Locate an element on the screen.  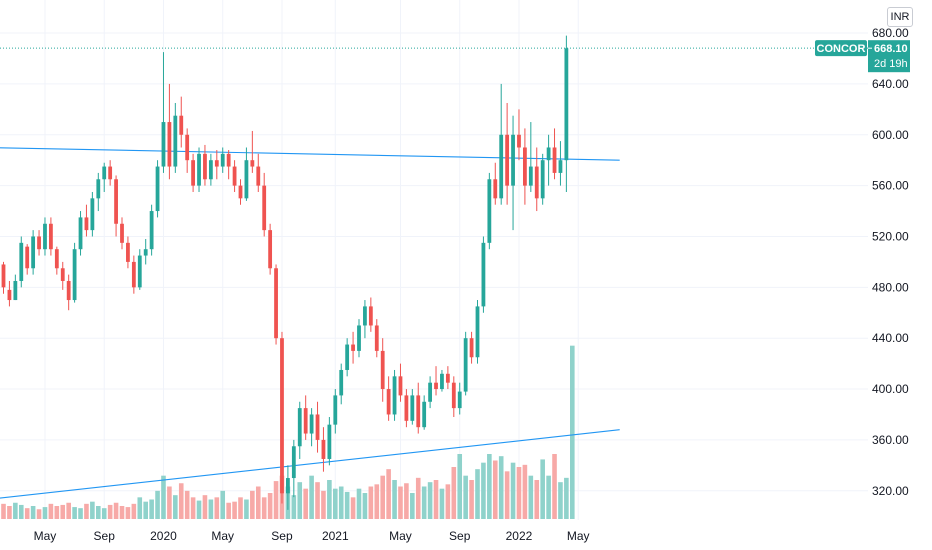
last-price-label: CONCOR 668.10 2d 19h is located at coordinates (862, 56).